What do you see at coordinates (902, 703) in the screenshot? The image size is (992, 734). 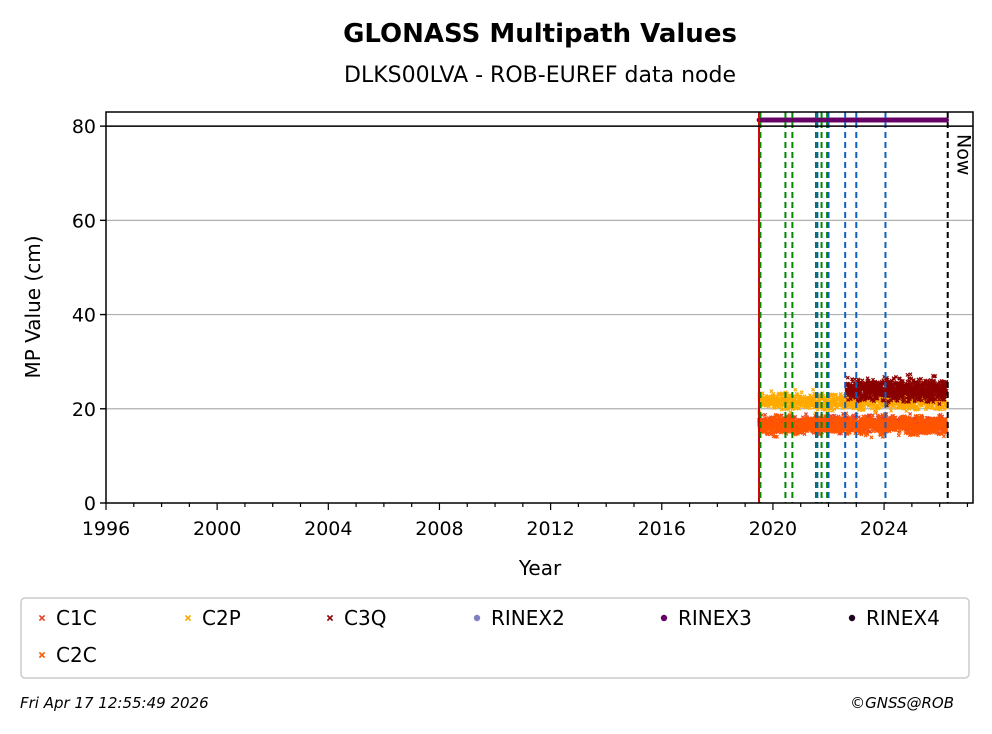 I see `footer-copyright: ©GNSS@ROB` at bounding box center [902, 703].